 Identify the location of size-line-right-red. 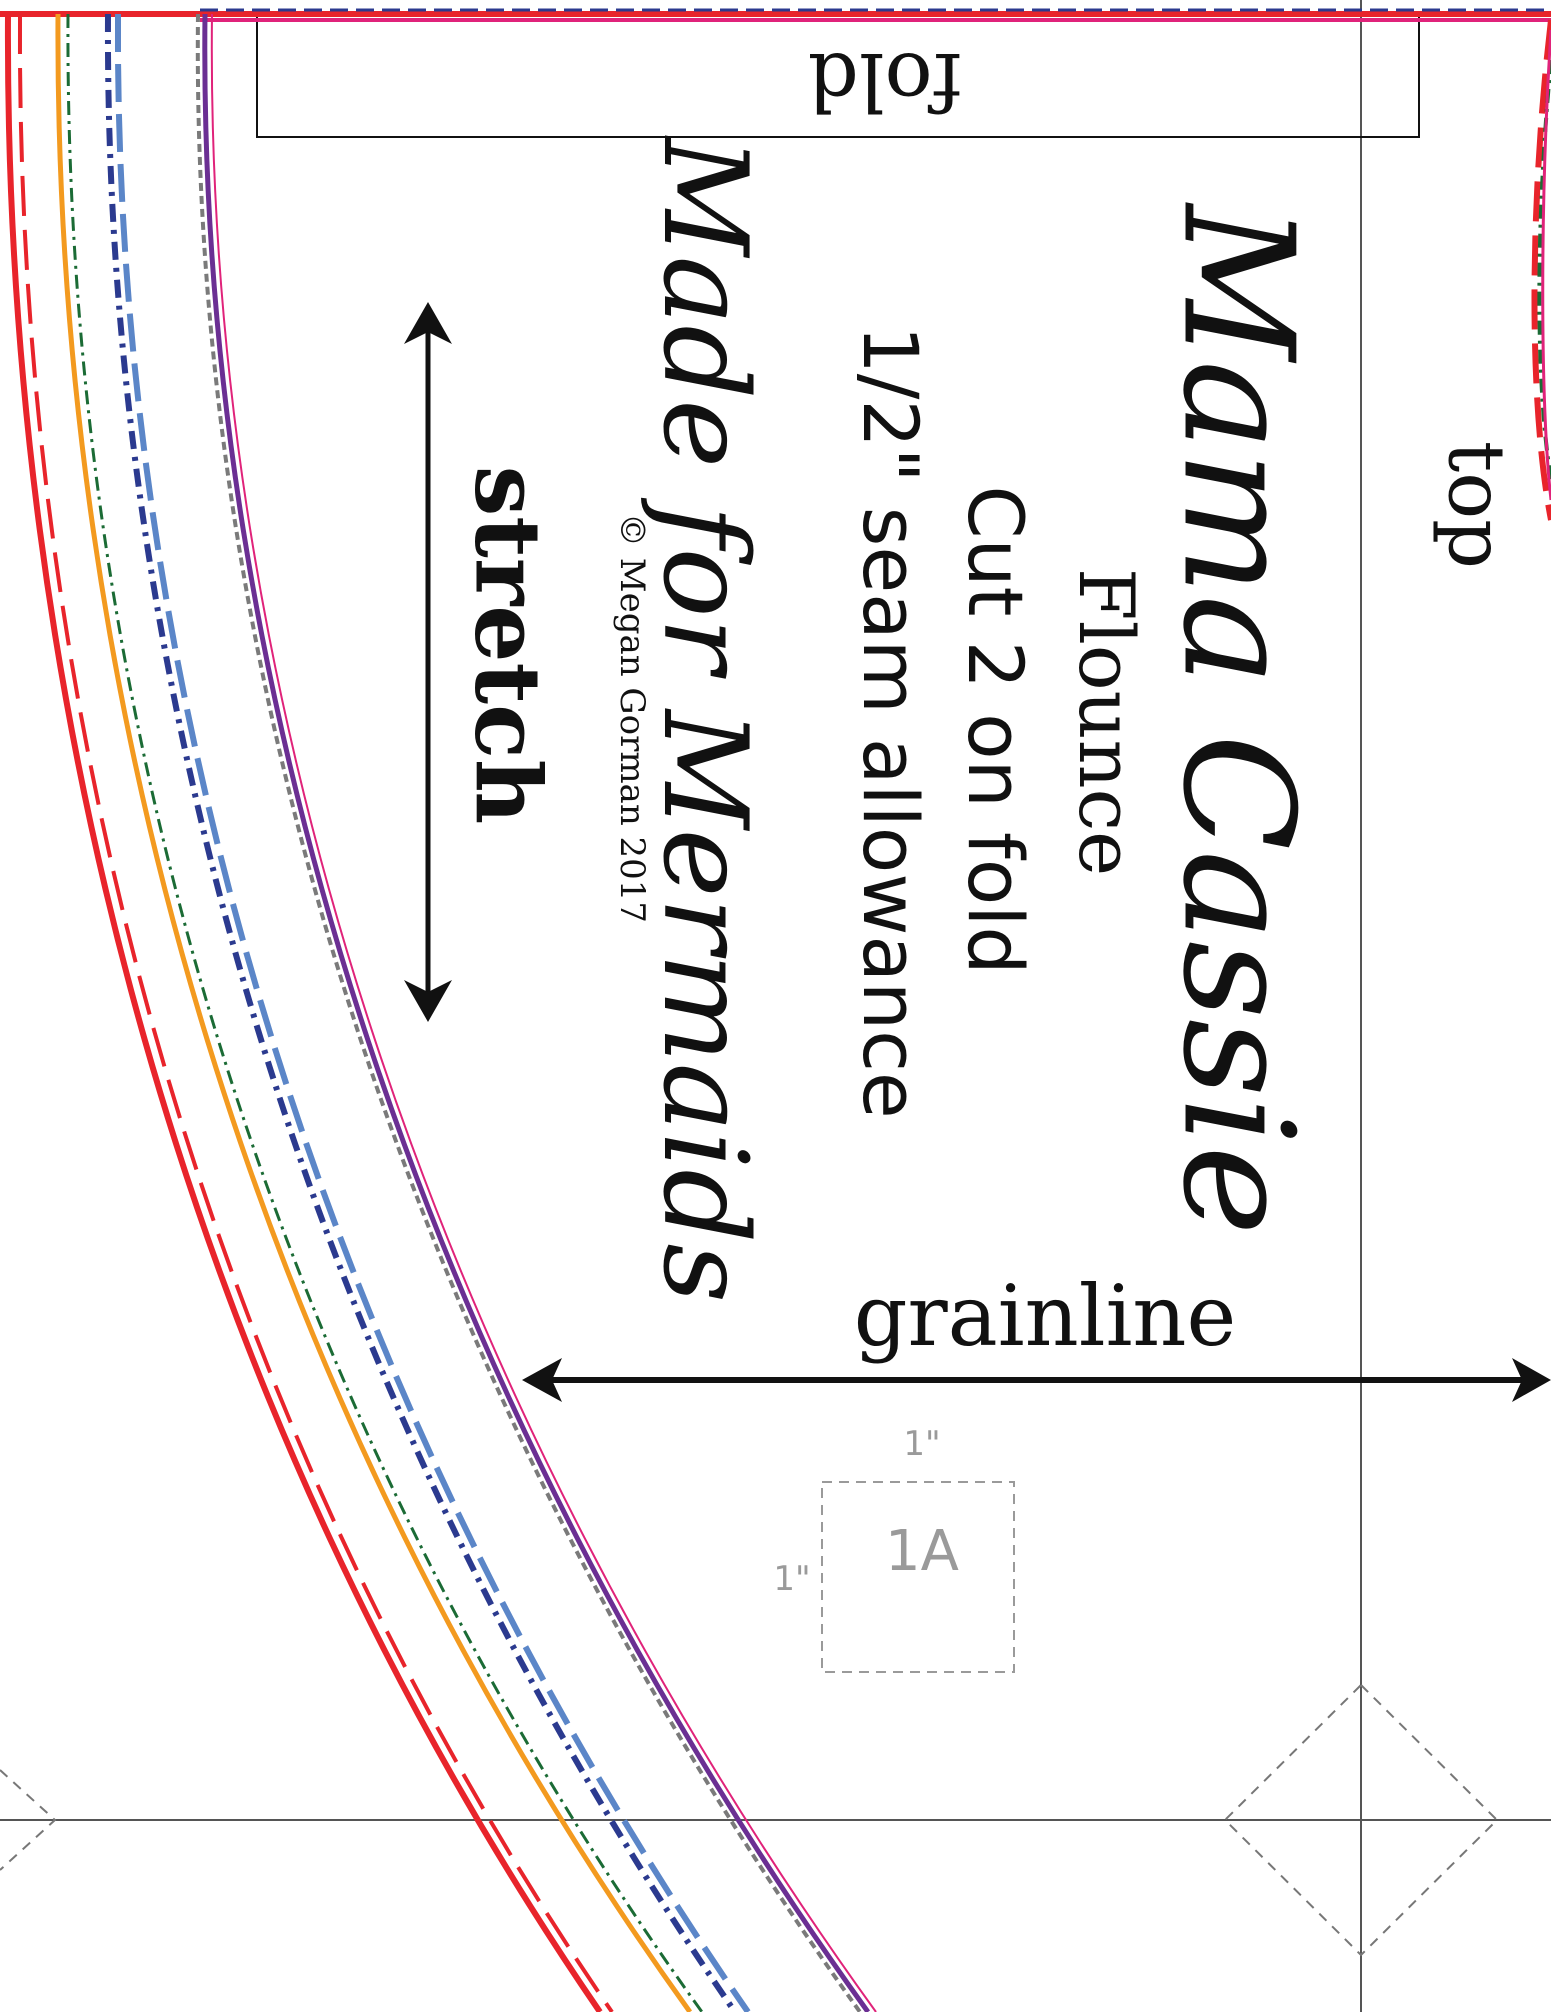
(1541, 270).